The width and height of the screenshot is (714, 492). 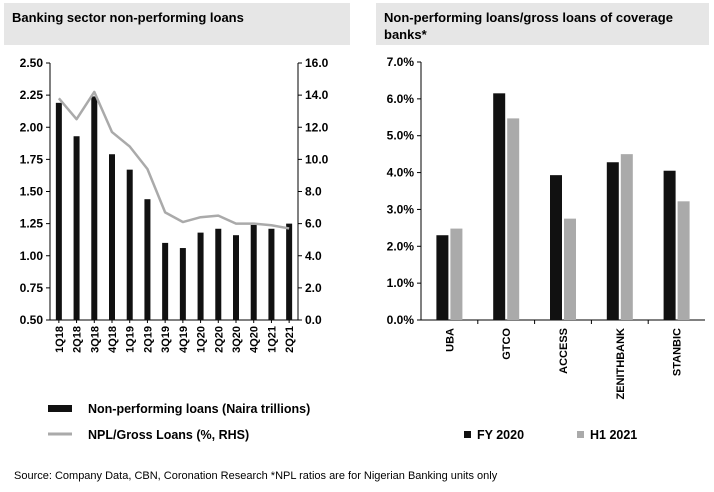 I want to click on left-tick-label: 0.75, so click(x=32, y=288).